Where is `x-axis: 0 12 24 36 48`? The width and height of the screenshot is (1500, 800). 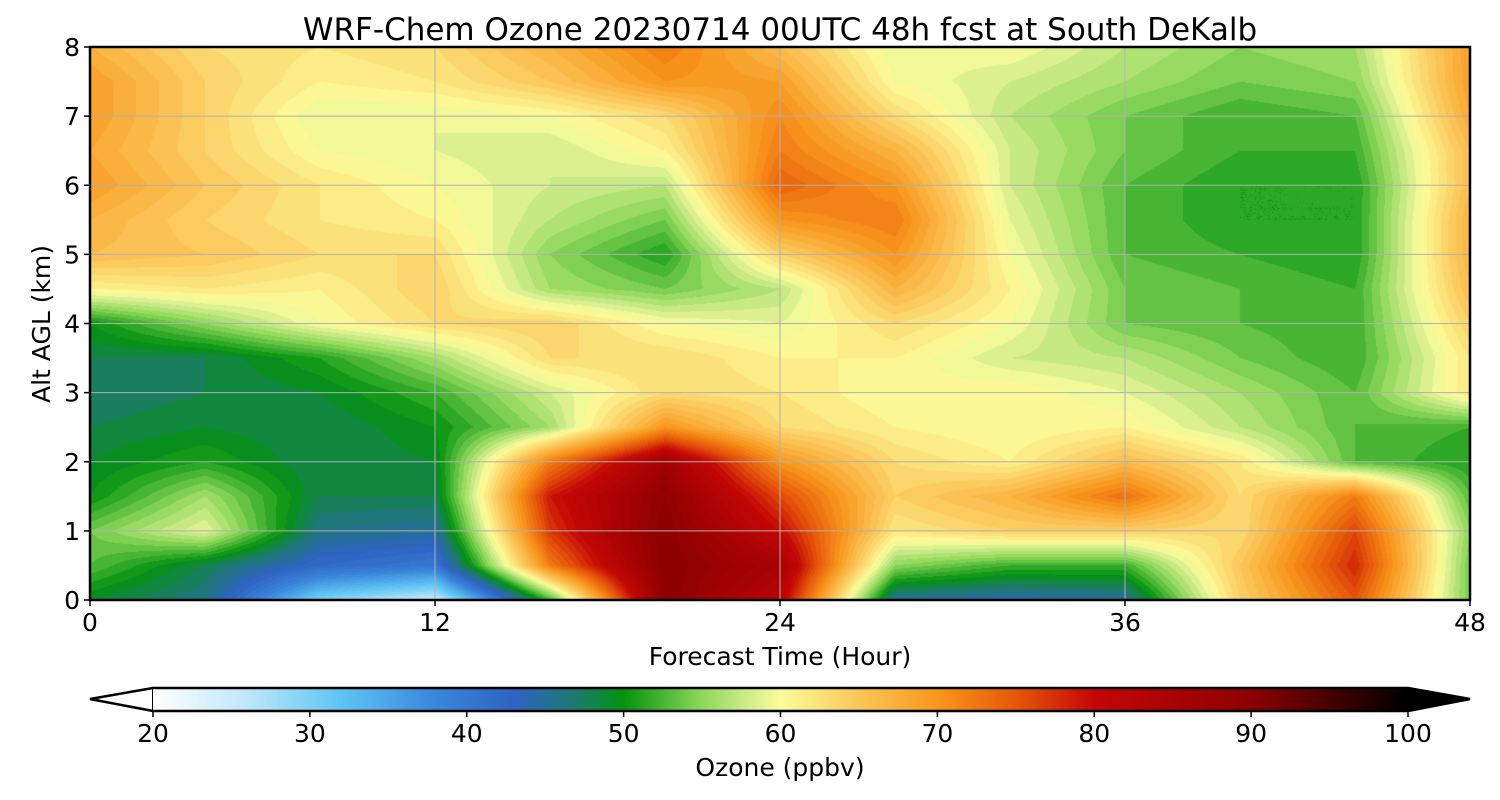
x-axis: 0 12 24 36 48 is located at coordinates (784, 618).